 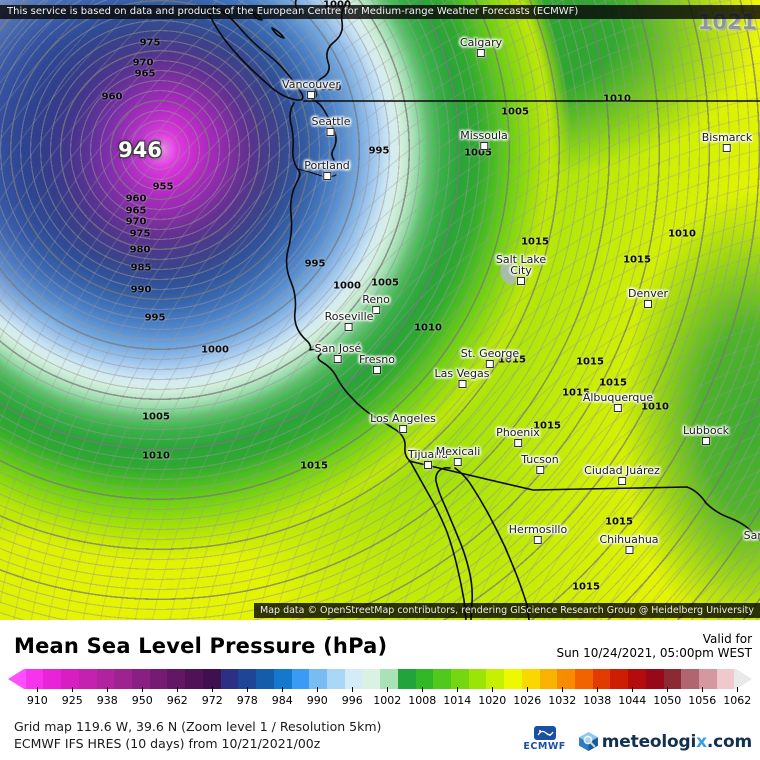 What do you see at coordinates (462, 378) in the screenshot?
I see `city-las-vegas: Las Vegas` at bounding box center [462, 378].